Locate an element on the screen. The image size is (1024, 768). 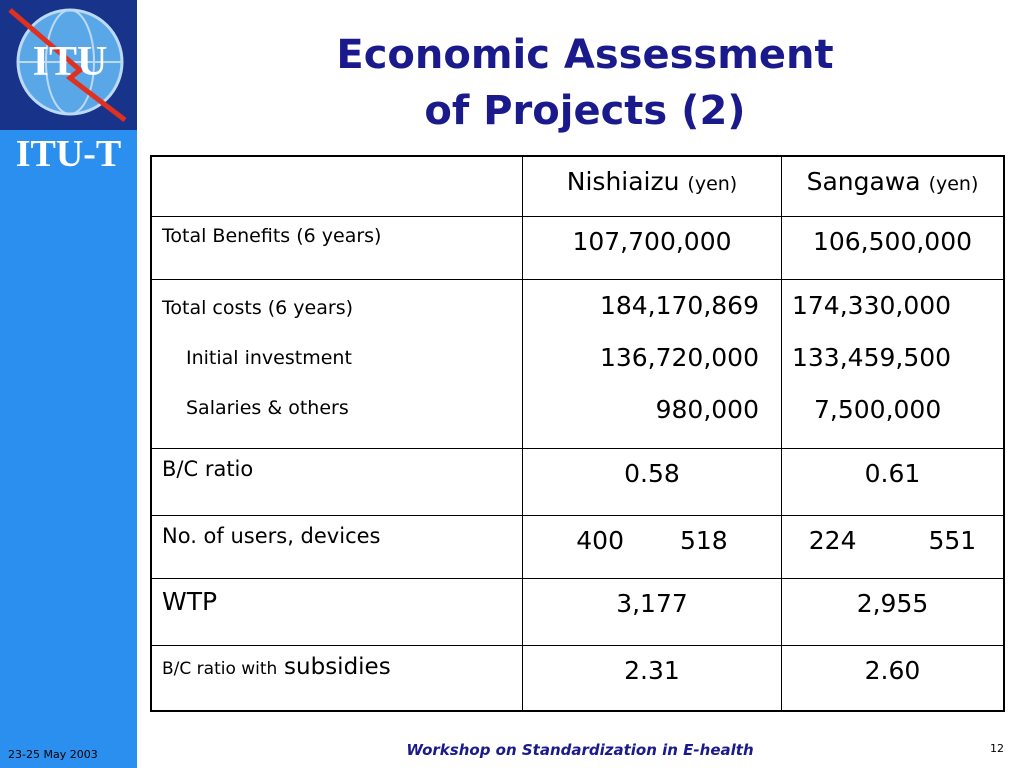
cell: 184,170,869 136,720,000 980,000 is located at coordinates (652, 363).